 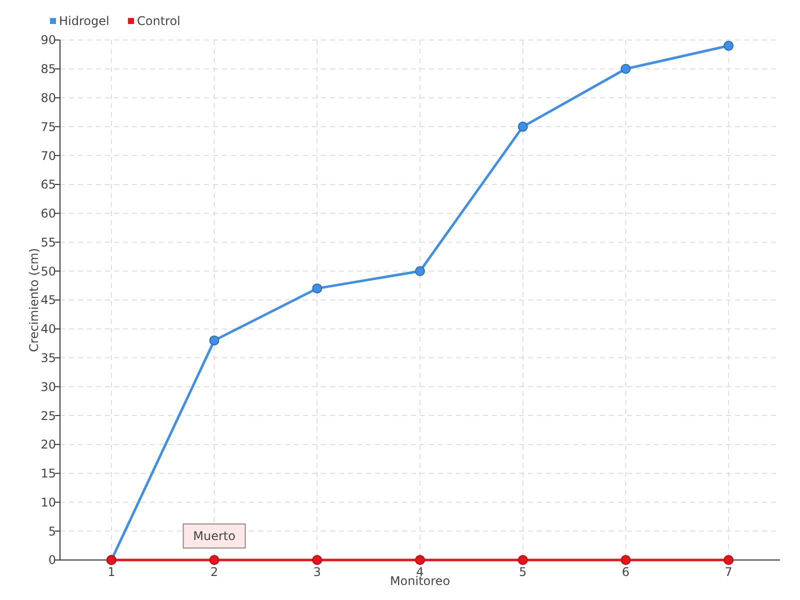 What do you see at coordinates (48, 69) in the screenshot?
I see `y-tick-label: 85` at bounding box center [48, 69].